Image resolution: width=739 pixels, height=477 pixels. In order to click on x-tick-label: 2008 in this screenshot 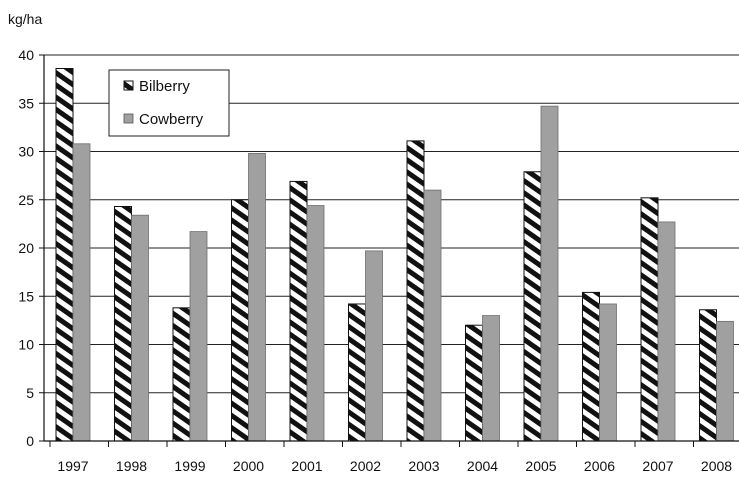, I will do `click(716, 466)`.